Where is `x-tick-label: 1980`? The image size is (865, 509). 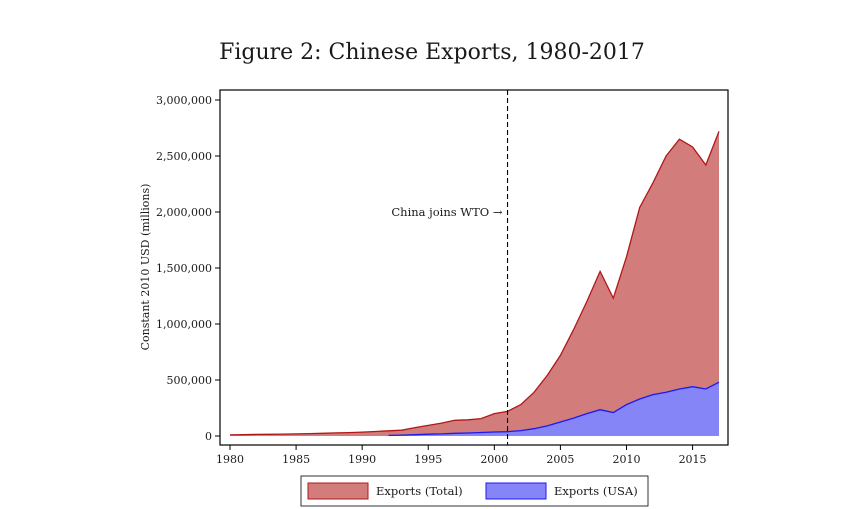 x-tick-label: 1980 is located at coordinates (230, 459).